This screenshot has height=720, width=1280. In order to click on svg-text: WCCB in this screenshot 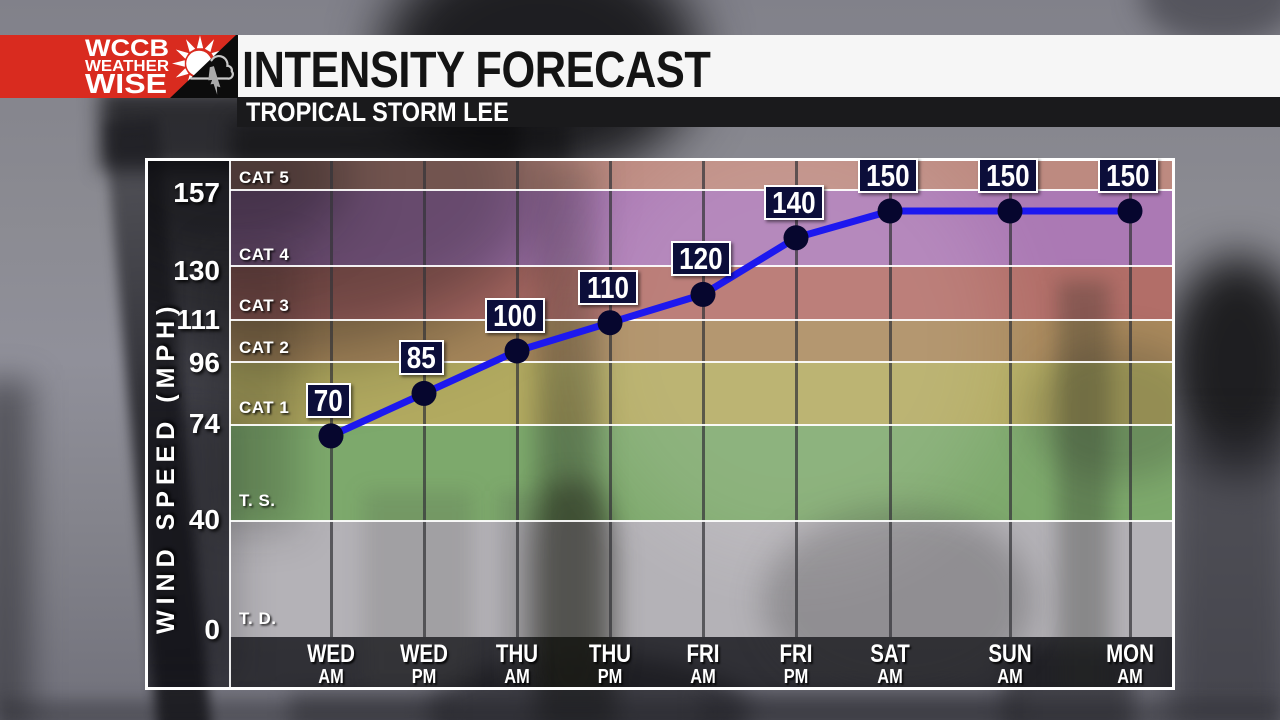, I will do `click(127, 48)`.